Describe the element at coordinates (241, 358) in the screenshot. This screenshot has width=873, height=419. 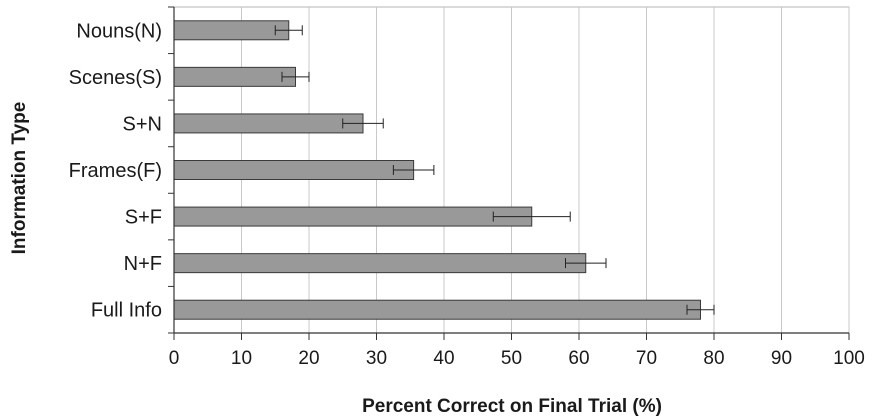
I see `x-tick-label: 10` at that location.